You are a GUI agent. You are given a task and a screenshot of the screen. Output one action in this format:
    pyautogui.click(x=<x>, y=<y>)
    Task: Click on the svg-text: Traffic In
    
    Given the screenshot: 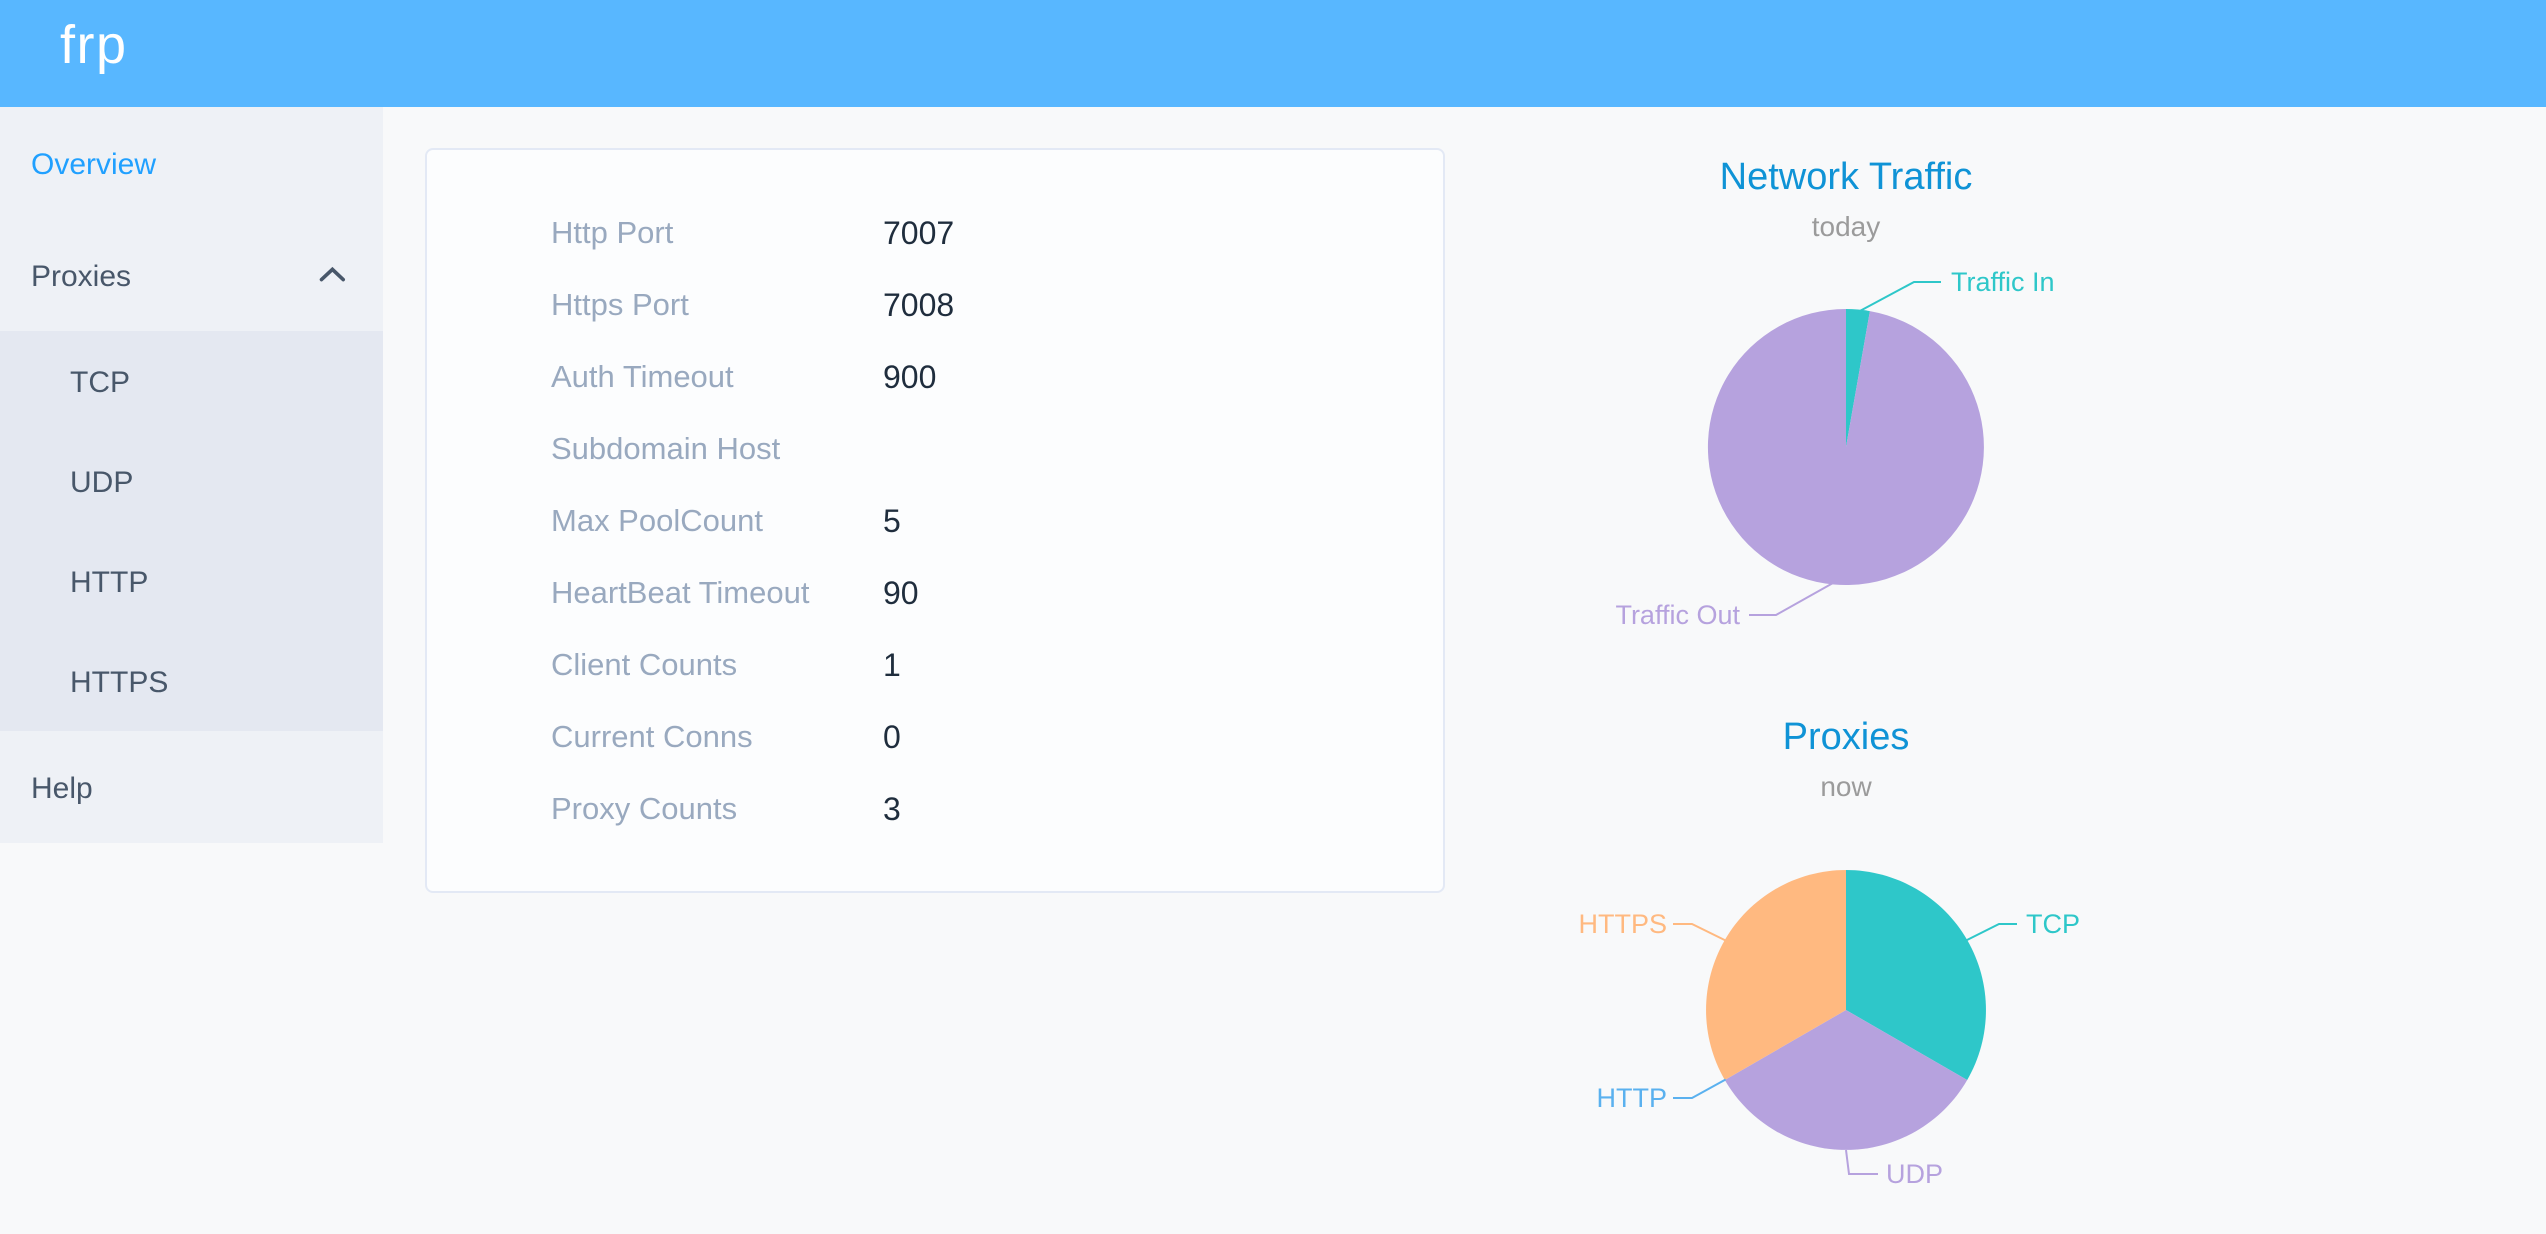 What is the action you would take?
    pyautogui.click(x=2003, y=282)
    